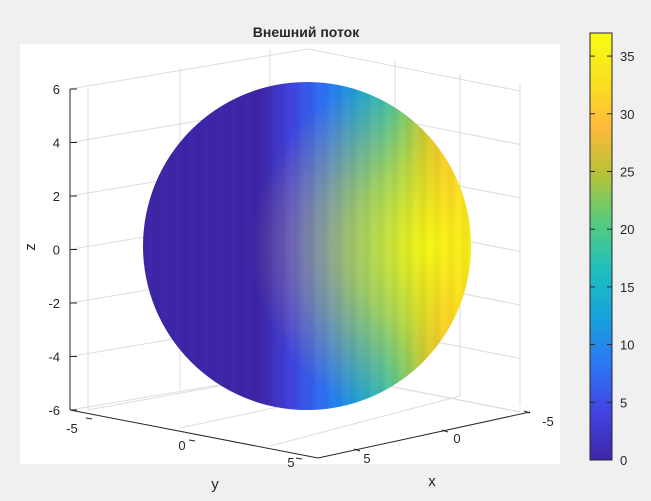 This screenshot has height=501, width=651. What do you see at coordinates (627, 171) in the screenshot?
I see `colorbar-tick-label: 25` at bounding box center [627, 171].